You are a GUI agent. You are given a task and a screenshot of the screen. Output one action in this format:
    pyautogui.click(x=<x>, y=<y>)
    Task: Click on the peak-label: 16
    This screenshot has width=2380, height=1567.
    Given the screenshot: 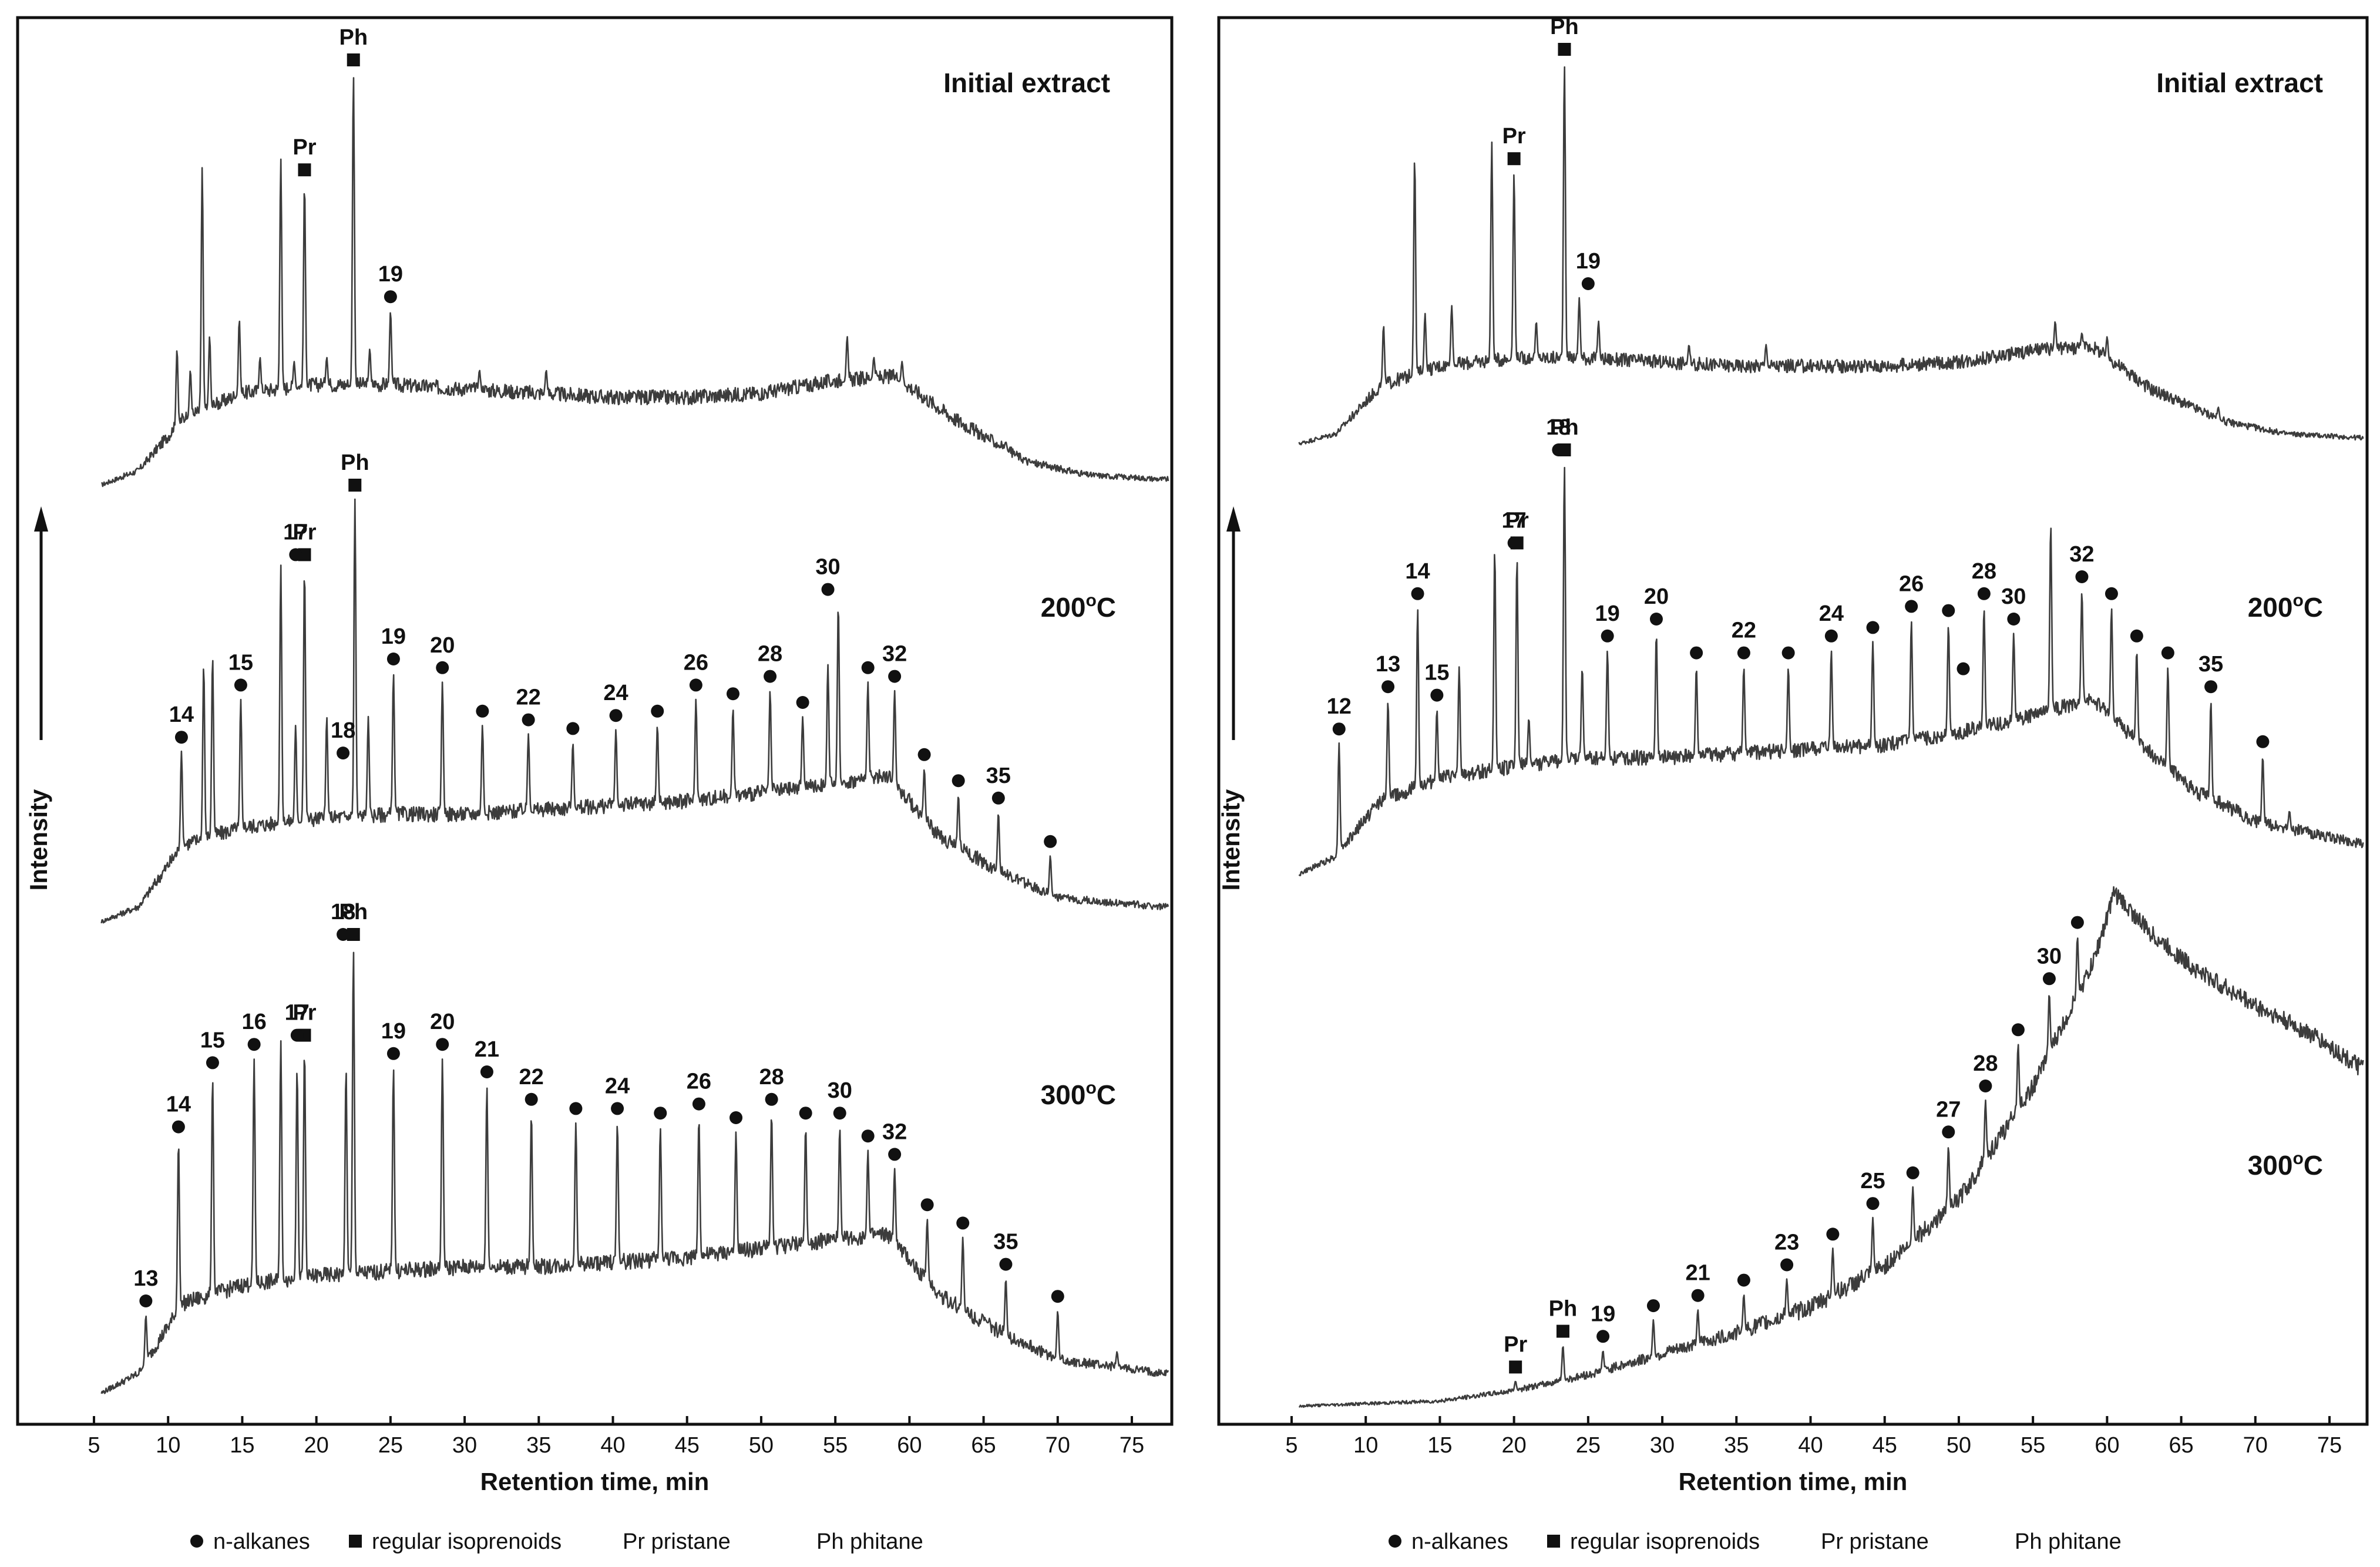 What is the action you would take?
    pyautogui.click(x=253, y=1022)
    